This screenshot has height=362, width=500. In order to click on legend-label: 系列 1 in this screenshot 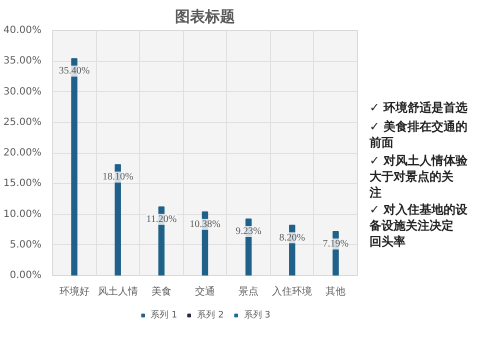, I will do `click(164, 315)`.